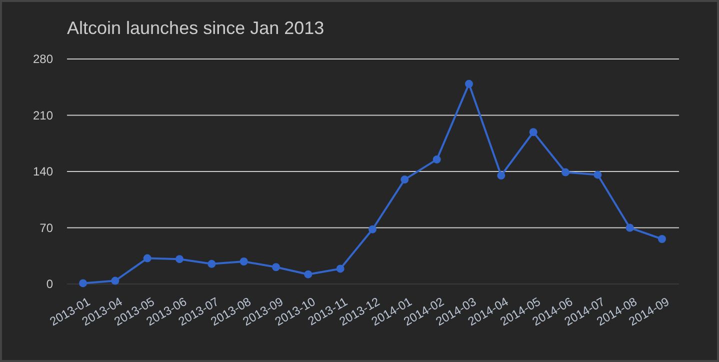 The width and height of the screenshot is (719, 362). What do you see at coordinates (43, 115) in the screenshot?
I see `y-tick-label: 210` at bounding box center [43, 115].